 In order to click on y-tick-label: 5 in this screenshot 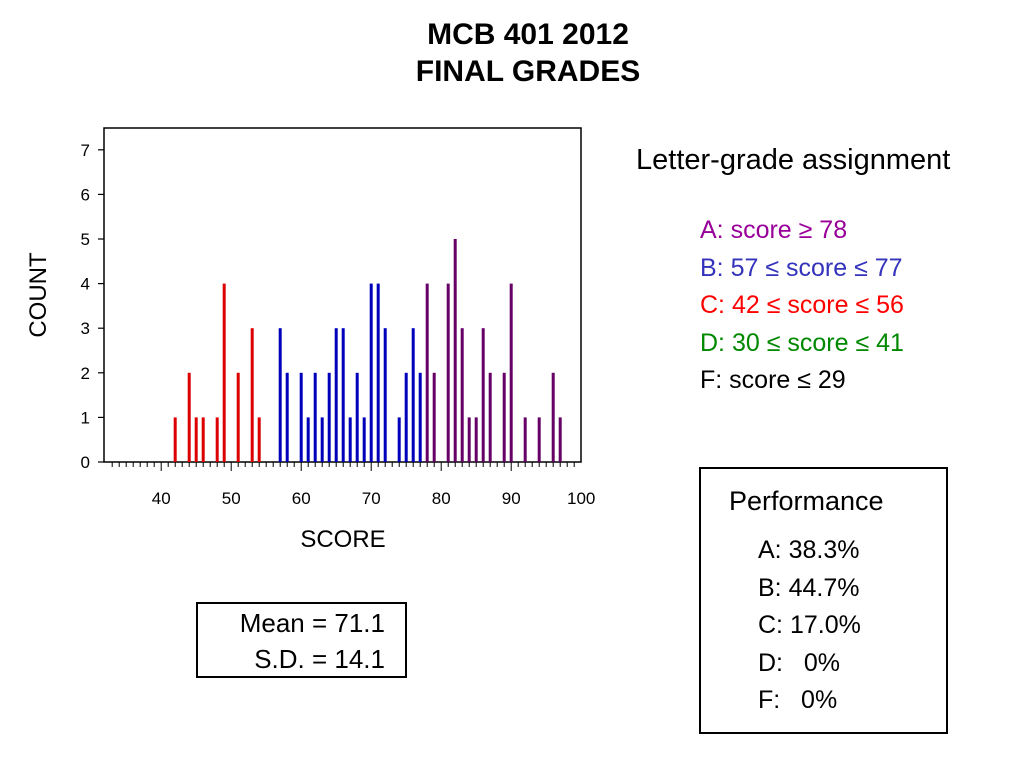, I will do `click(85, 239)`.